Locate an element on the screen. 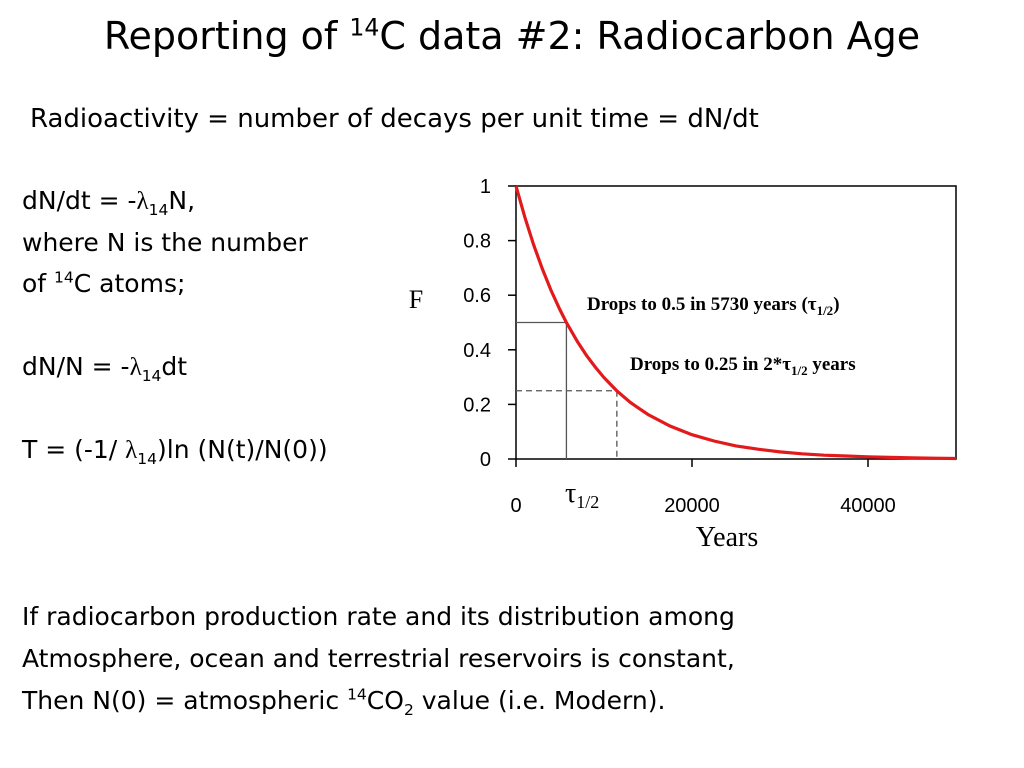 This screenshot has width=1024, height=768. equation-age: T = (-1/ λ14)ln (N(t)/N(0)) is located at coordinates (175, 451).